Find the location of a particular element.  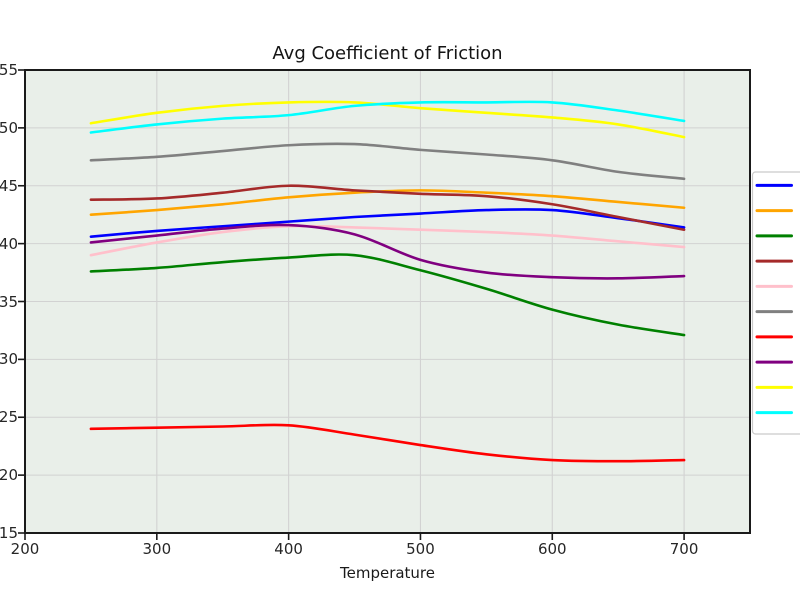

x-tick-label: 400 is located at coordinates (288, 549).